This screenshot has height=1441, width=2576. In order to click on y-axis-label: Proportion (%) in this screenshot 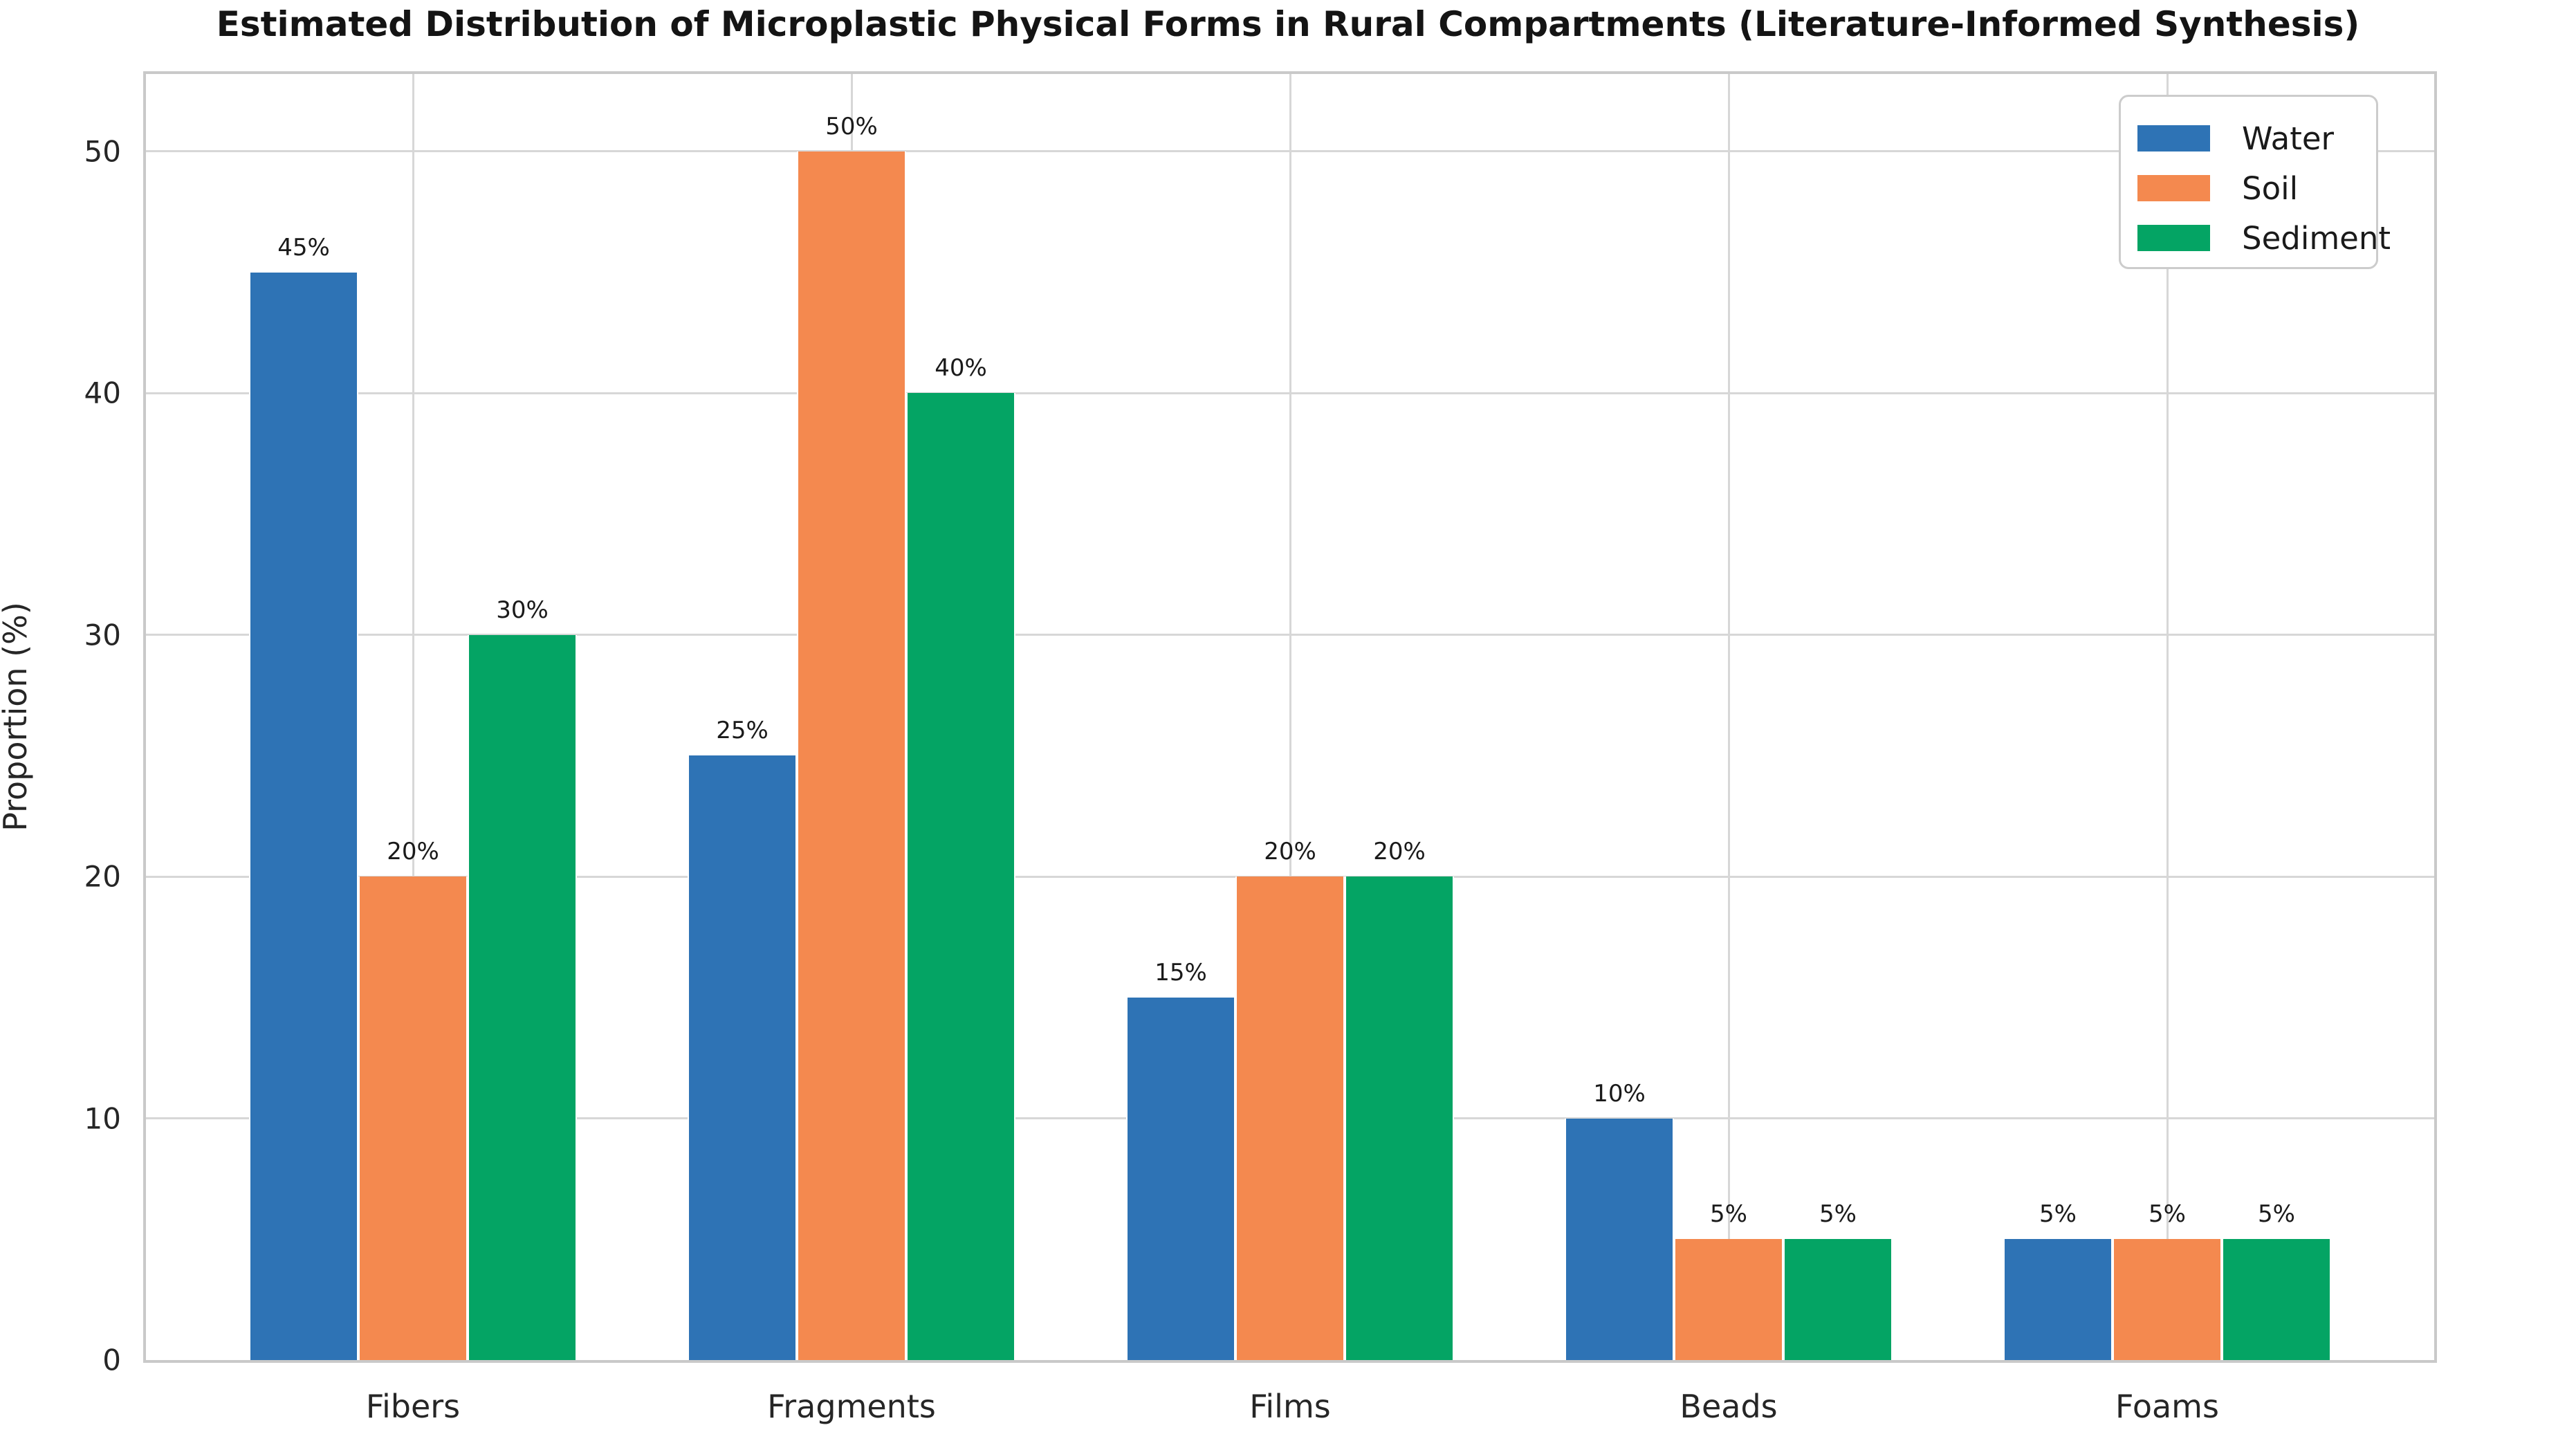, I will do `click(17, 717)`.